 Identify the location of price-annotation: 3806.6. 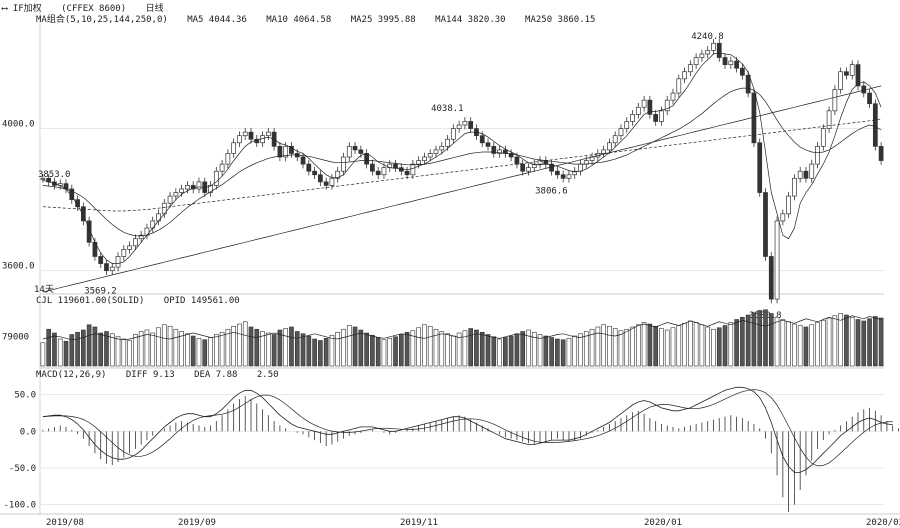
(551, 191).